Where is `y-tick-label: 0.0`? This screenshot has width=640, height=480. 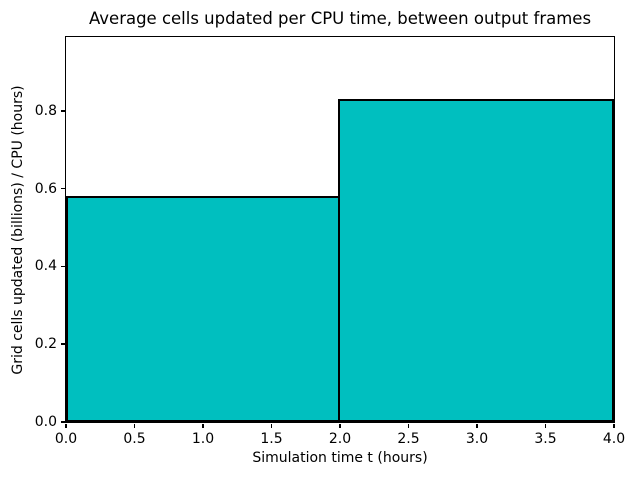
y-tick-label: 0.0 is located at coordinates (45, 422).